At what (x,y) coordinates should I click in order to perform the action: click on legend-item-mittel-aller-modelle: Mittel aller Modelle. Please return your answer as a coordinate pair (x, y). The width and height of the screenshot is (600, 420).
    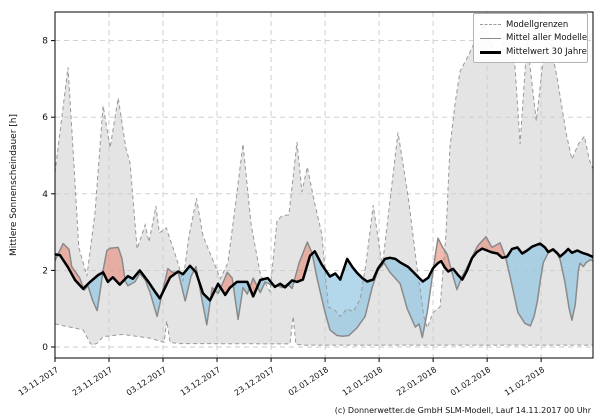
    Looking at the image, I should click on (533, 38).